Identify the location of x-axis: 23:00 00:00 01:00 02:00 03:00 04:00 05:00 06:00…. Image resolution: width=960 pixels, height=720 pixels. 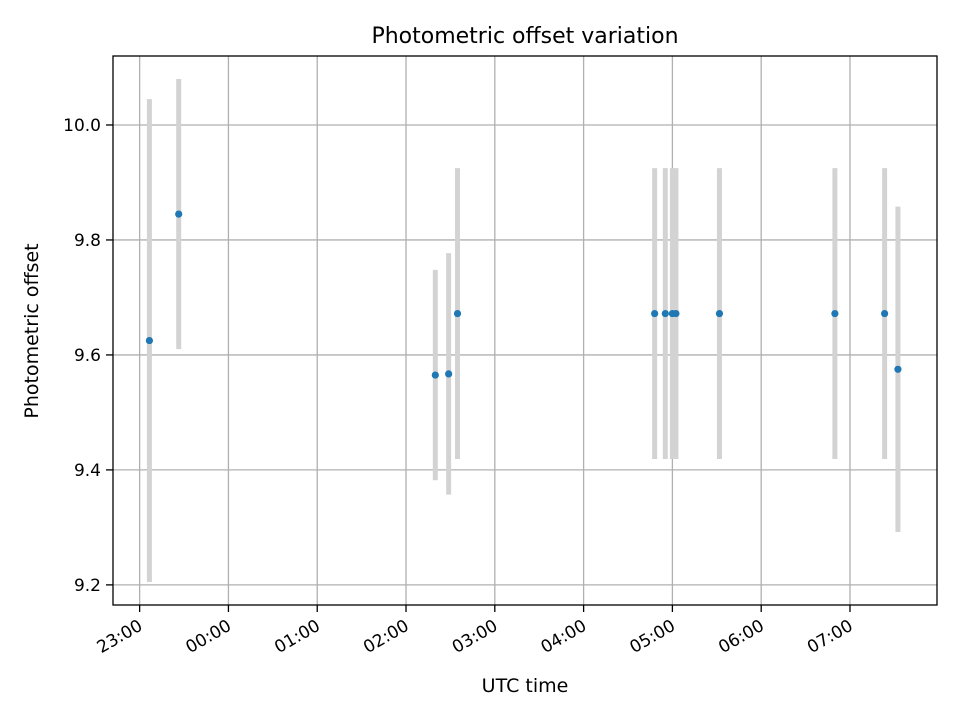
(475, 631).